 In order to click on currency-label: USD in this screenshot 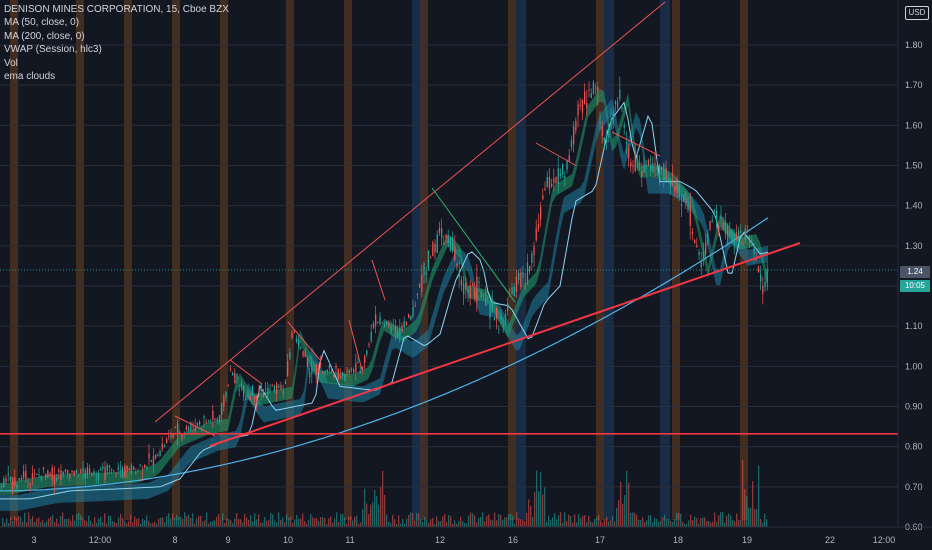, I will do `click(917, 13)`.